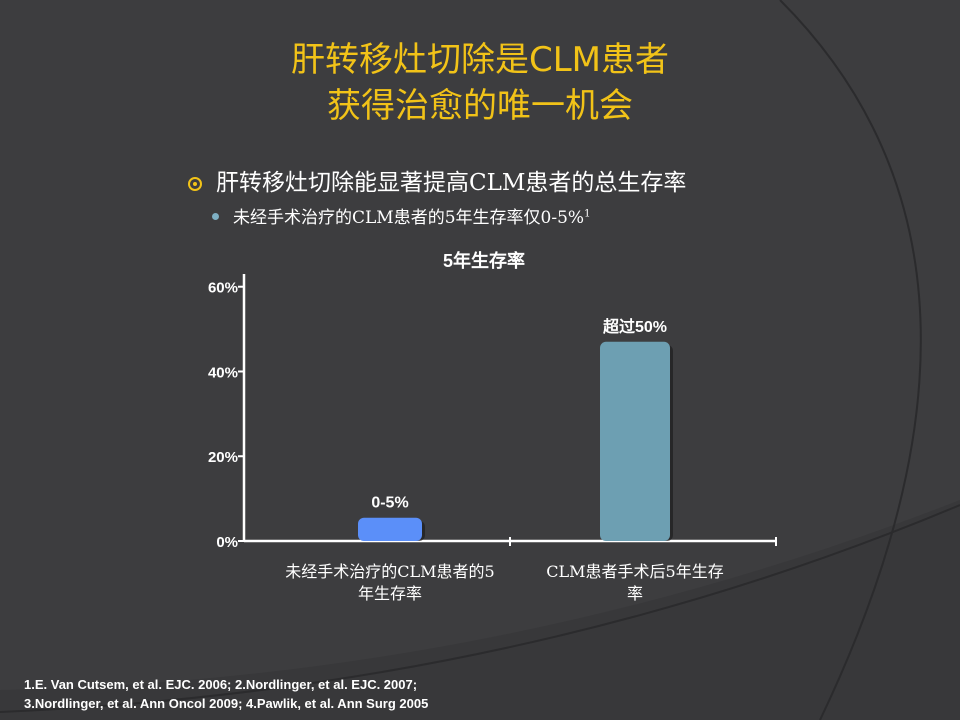 This screenshot has height=720, width=960. I want to click on x-category-label: 年生存率, so click(390, 593).